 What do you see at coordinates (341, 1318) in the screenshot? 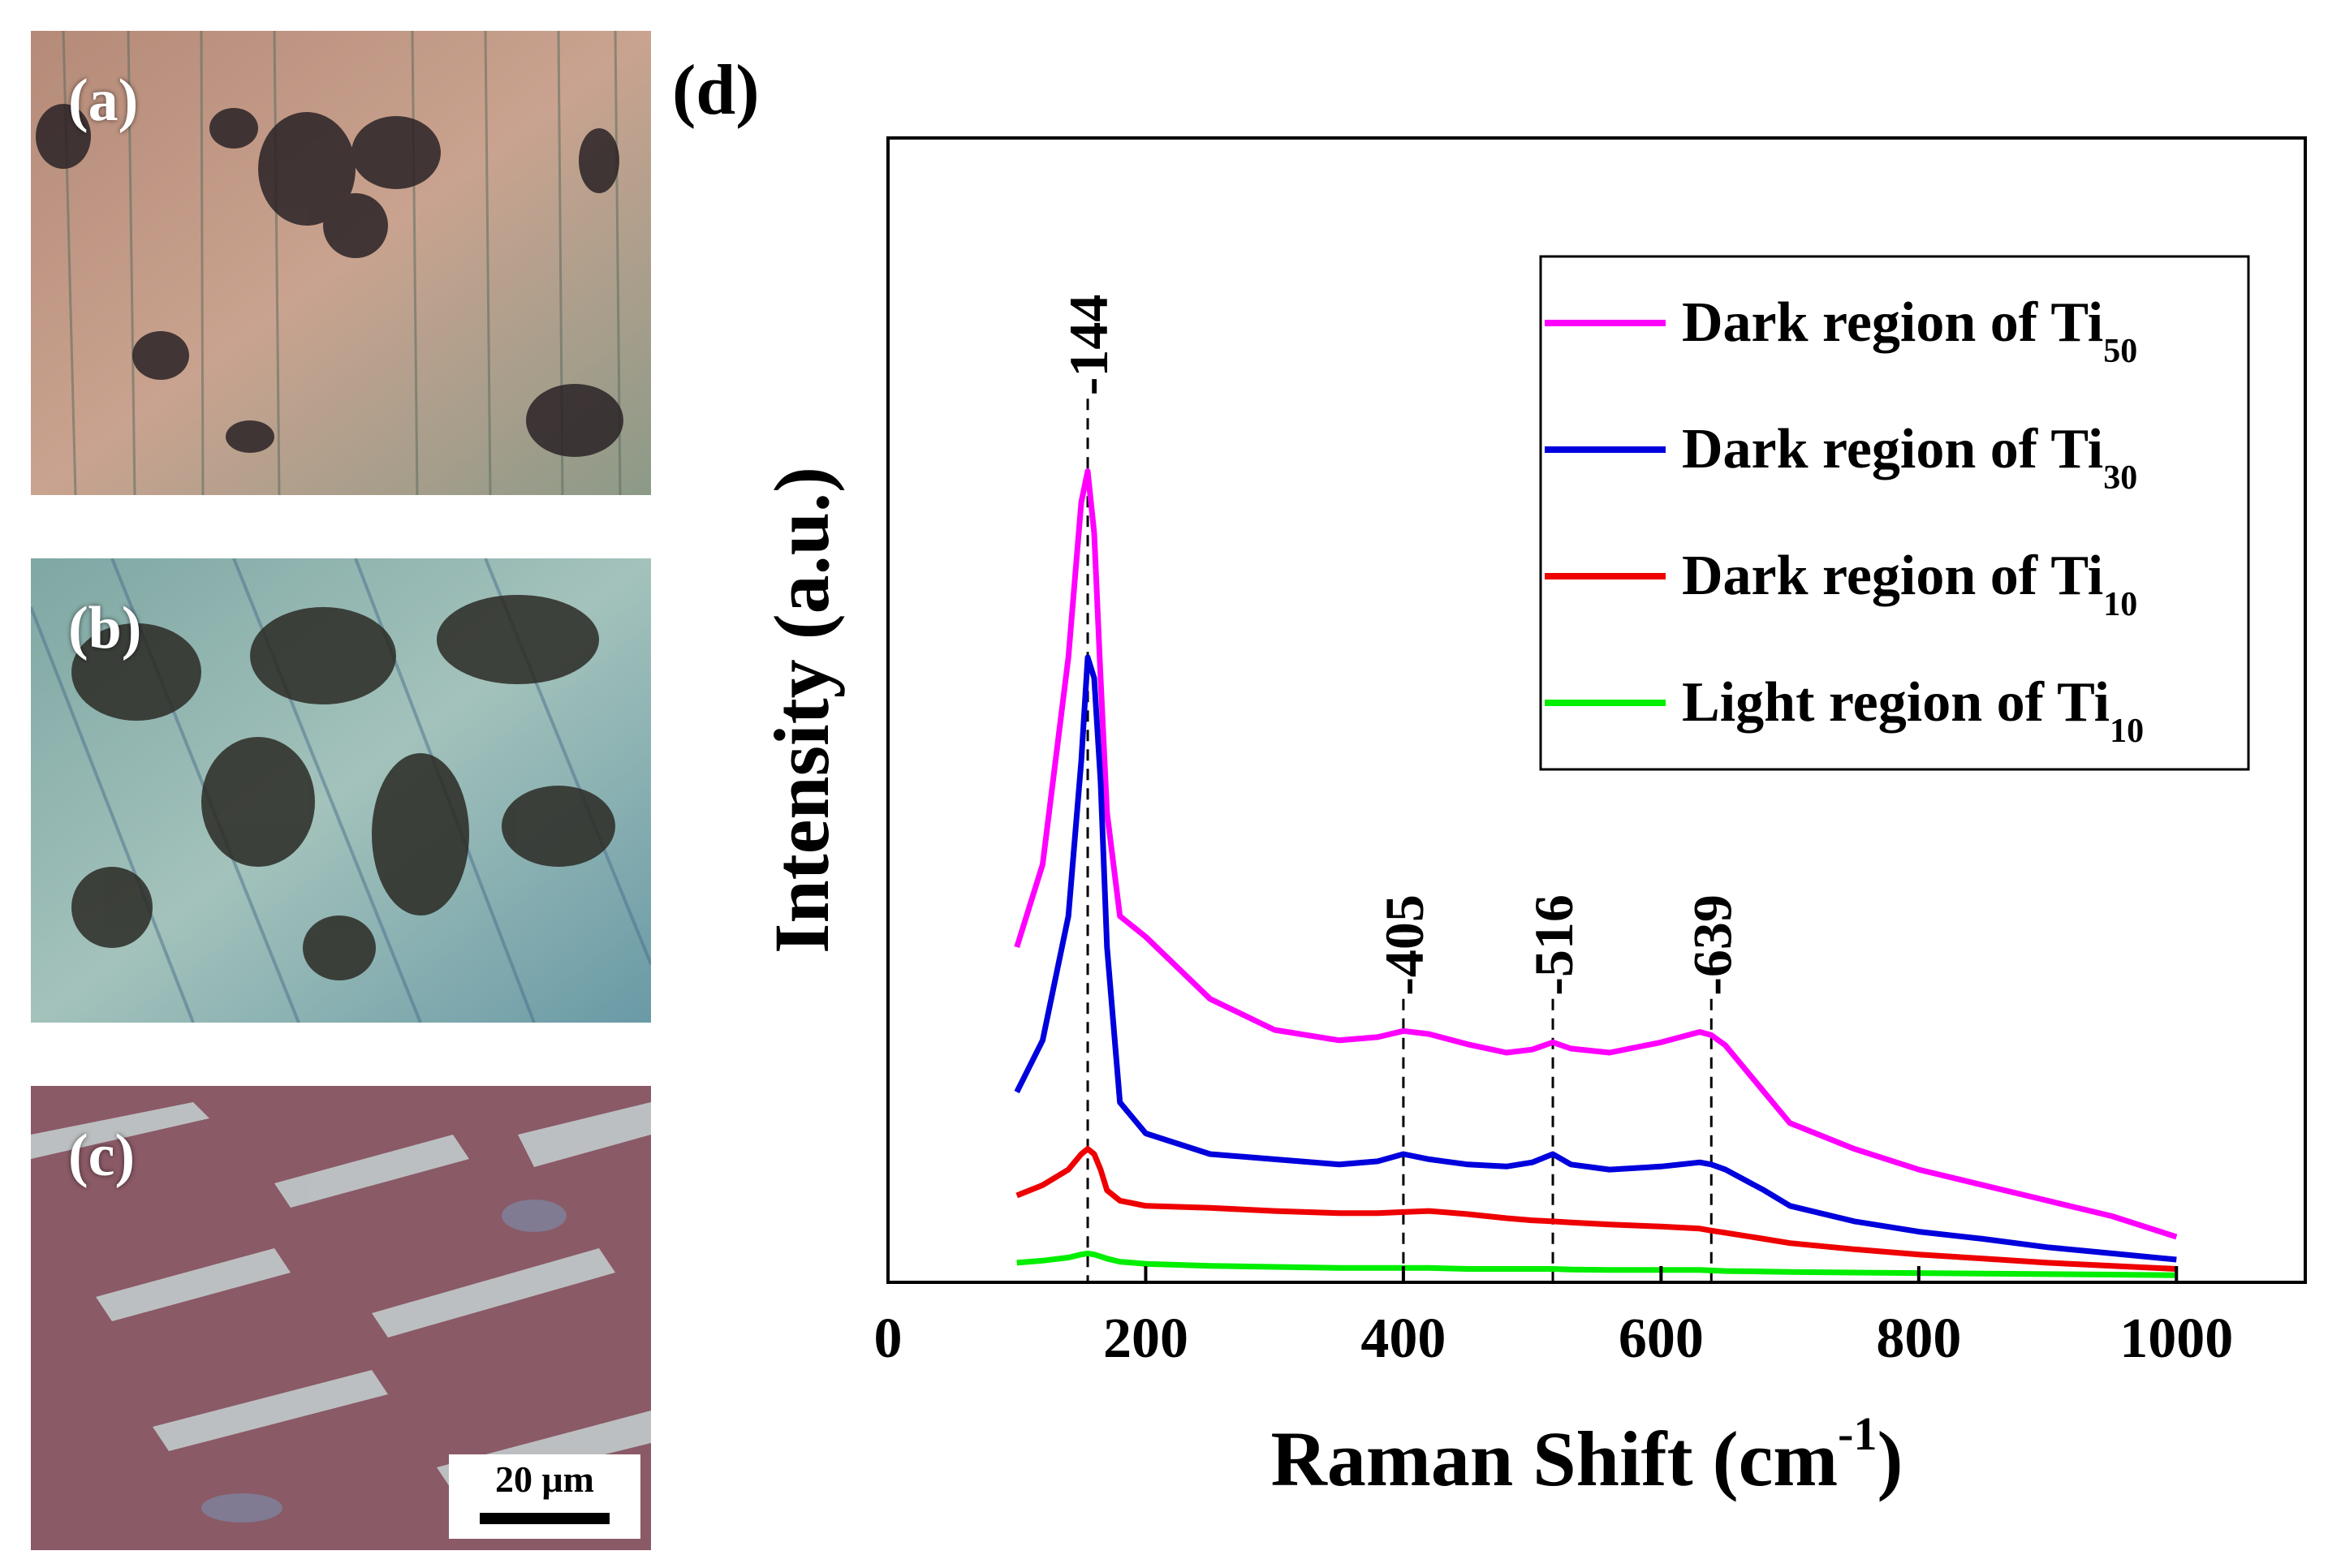
I see `micrograph-c: (c) 20 μm` at bounding box center [341, 1318].